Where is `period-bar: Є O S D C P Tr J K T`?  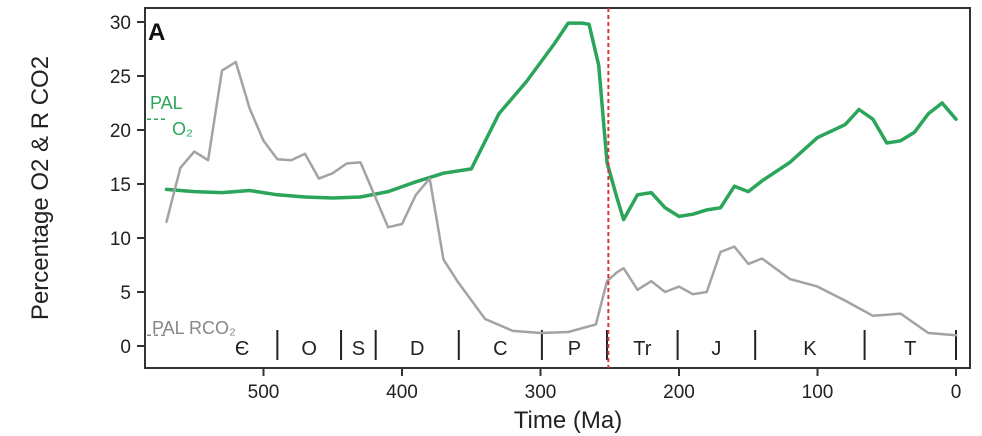 period-bar: Є O S D C P Tr J K T is located at coordinates (595, 345).